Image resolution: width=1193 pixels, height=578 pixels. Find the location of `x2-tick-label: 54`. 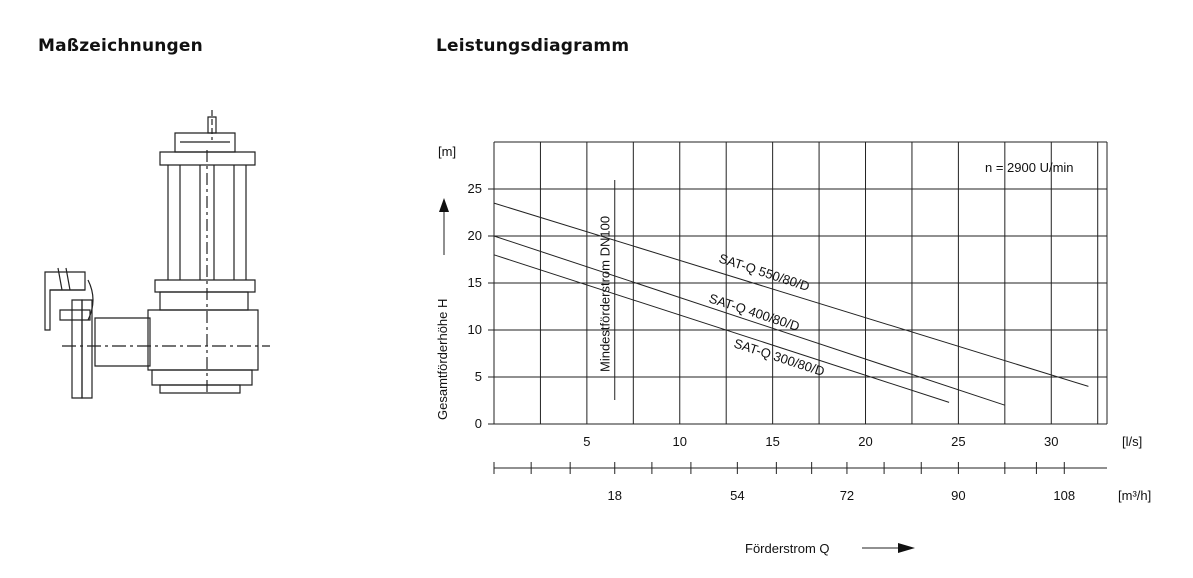

x2-tick-label: 54 is located at coordinates (737, 495).